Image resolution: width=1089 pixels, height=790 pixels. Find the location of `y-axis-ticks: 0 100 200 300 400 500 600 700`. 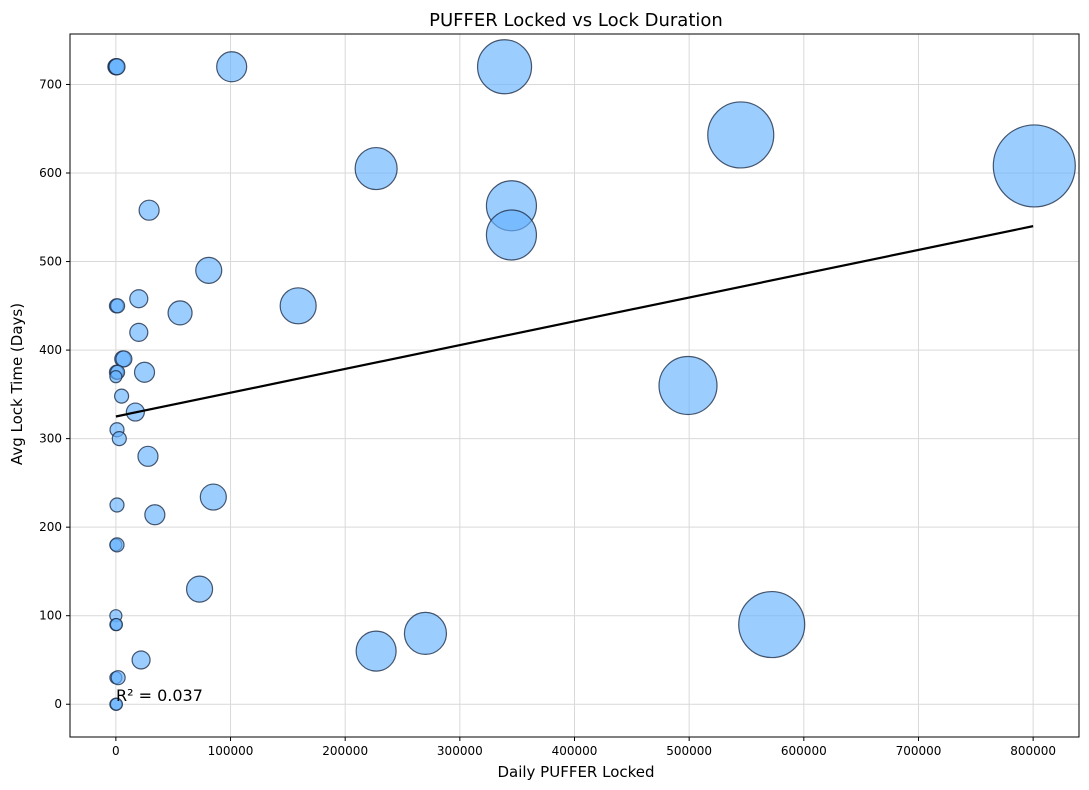

y-axis-ticks: 0 100 200 300 400 500 600 700 is located at coordinates (54, 394).